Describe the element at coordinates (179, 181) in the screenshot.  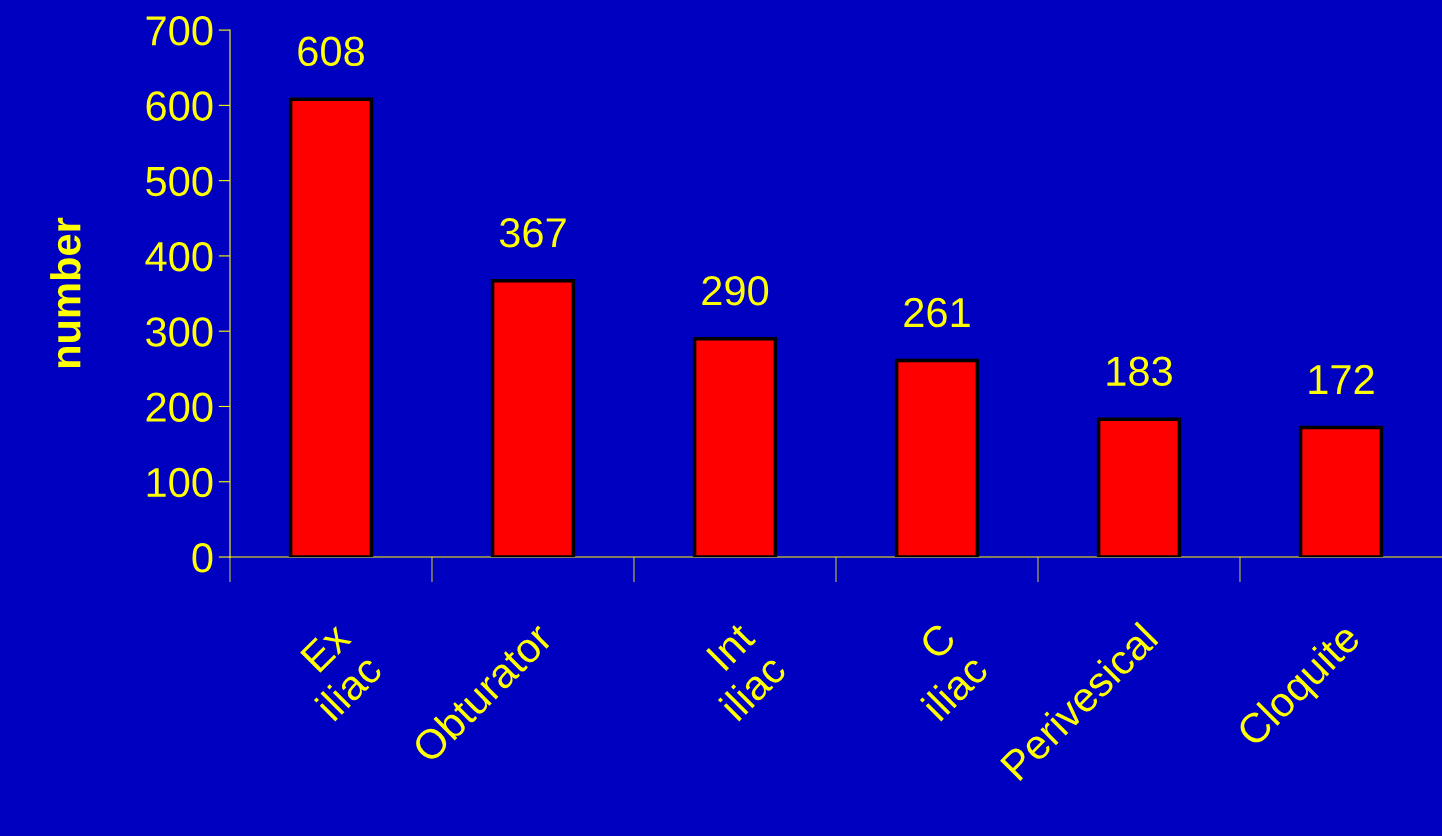
I see `y-tick-label: 500` at that location.